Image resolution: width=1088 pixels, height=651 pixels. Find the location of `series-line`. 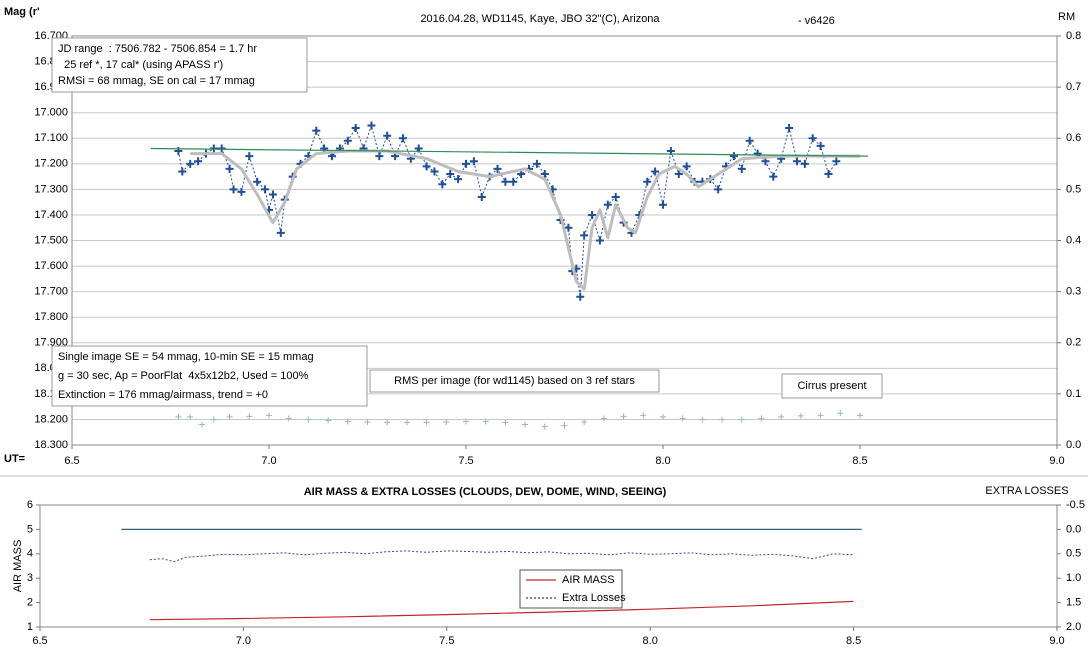

series-line is located at coordinates (501, 610).